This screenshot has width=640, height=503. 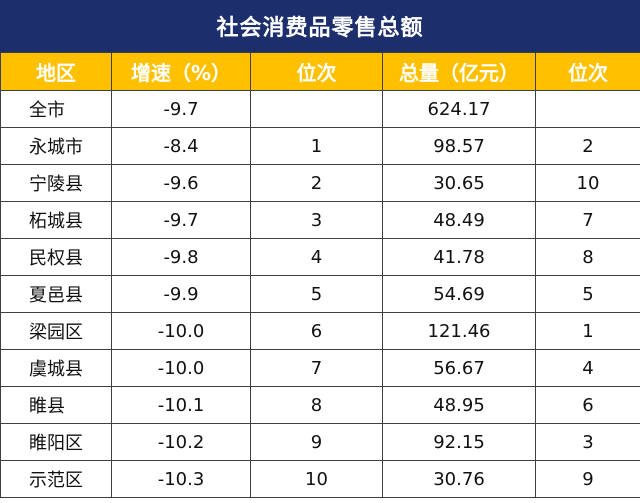 I want to click on cell-total: 98.57, so click(x=459, y=146).